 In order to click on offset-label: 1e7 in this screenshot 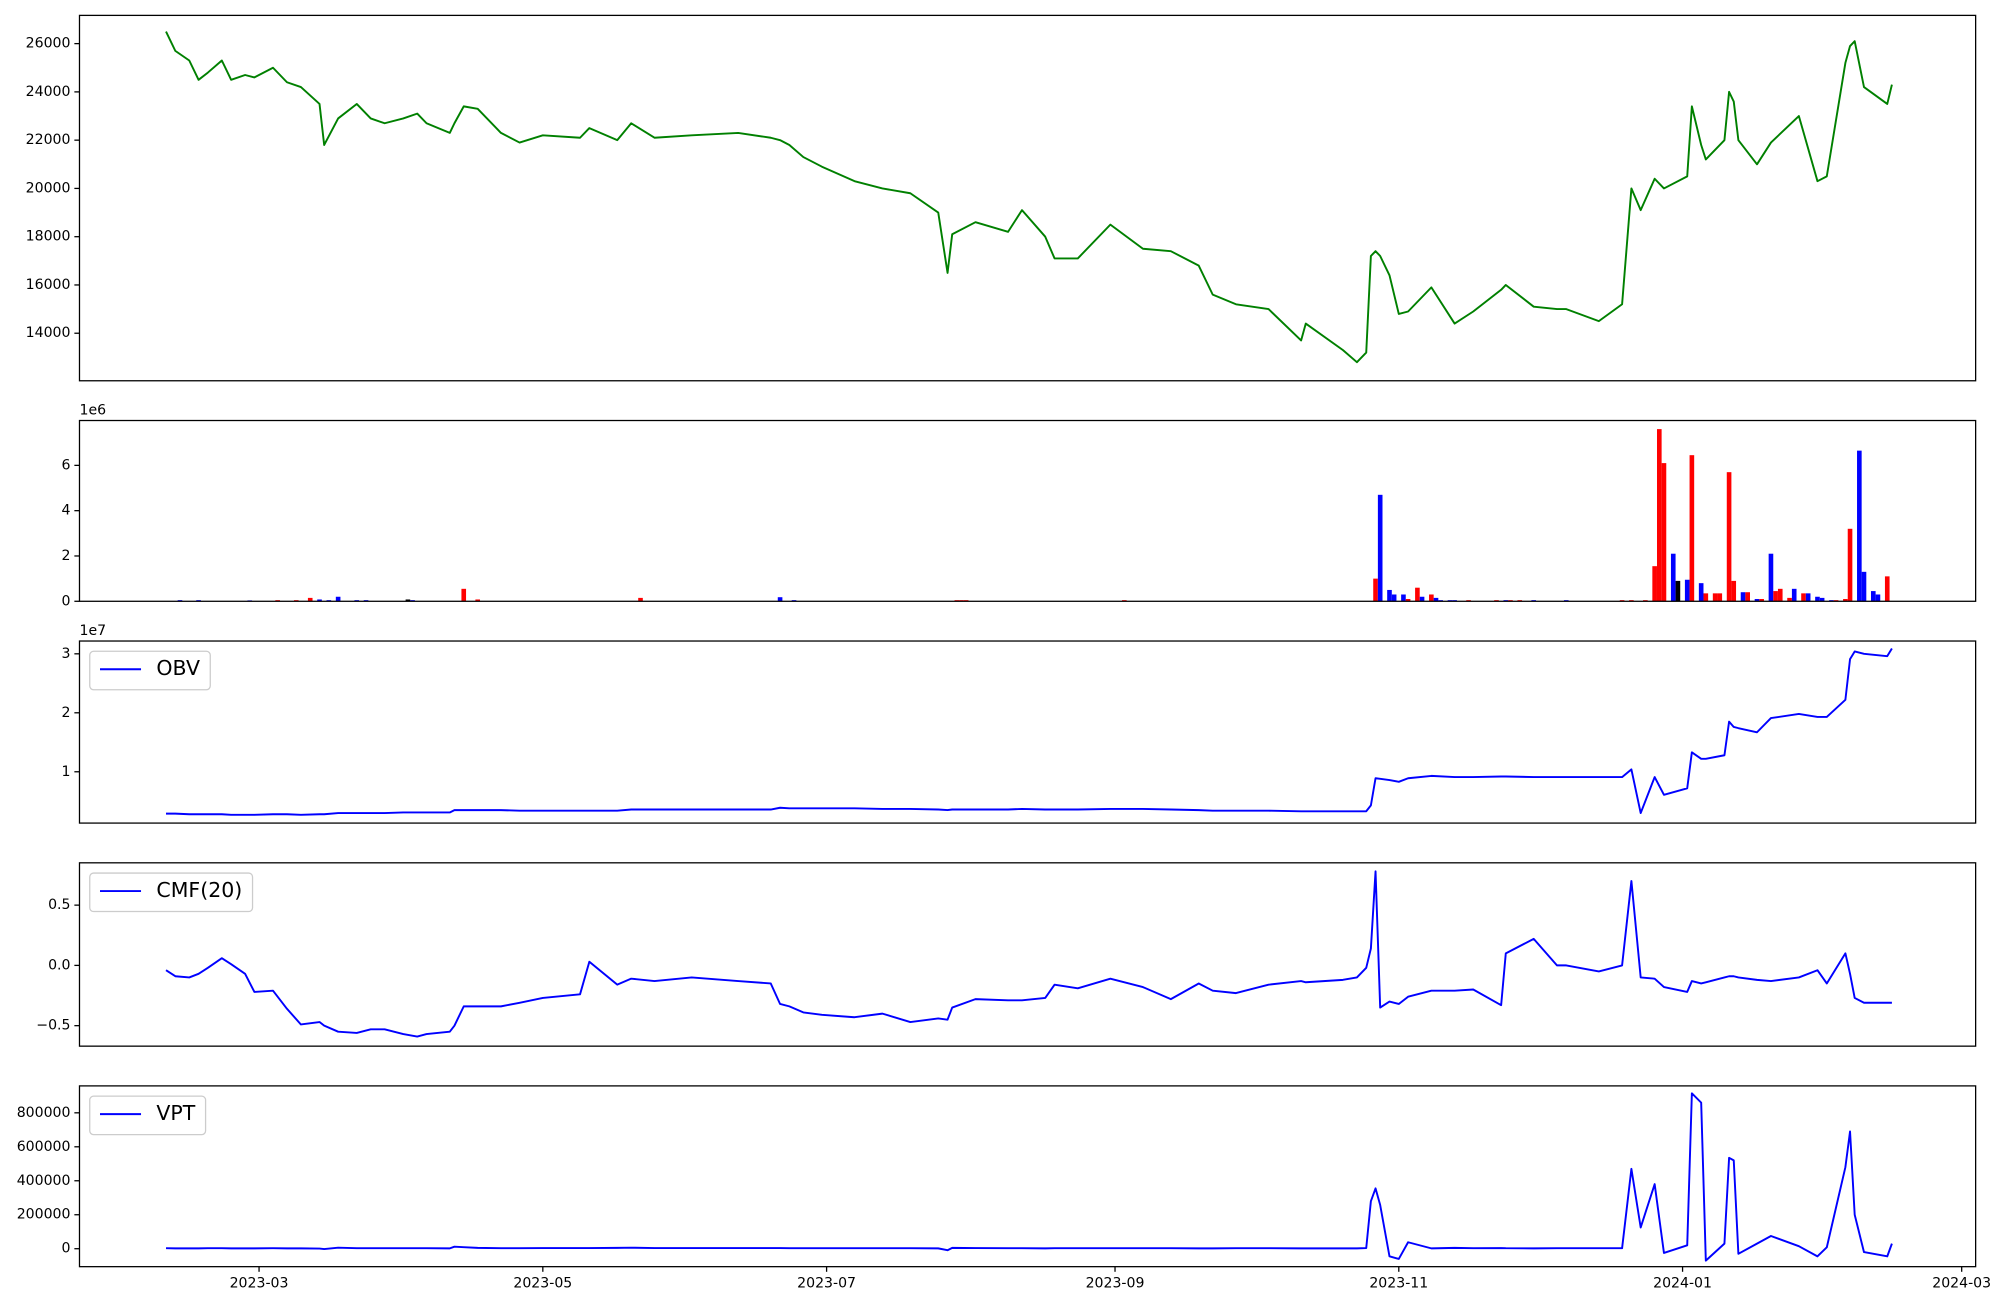, I will do `click(92, 631)`.